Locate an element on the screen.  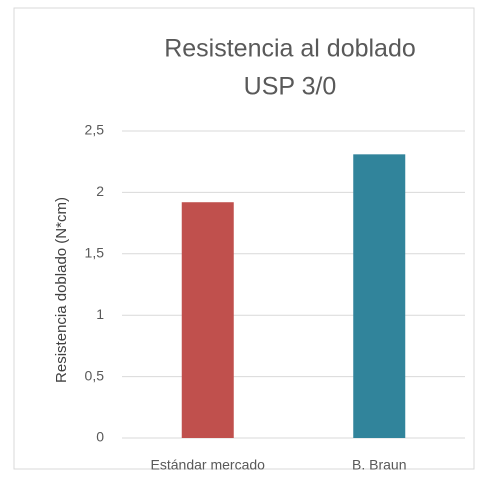
y-axis-label: Resistencia doblado (N*cm) is located at coordinates (61, 290).